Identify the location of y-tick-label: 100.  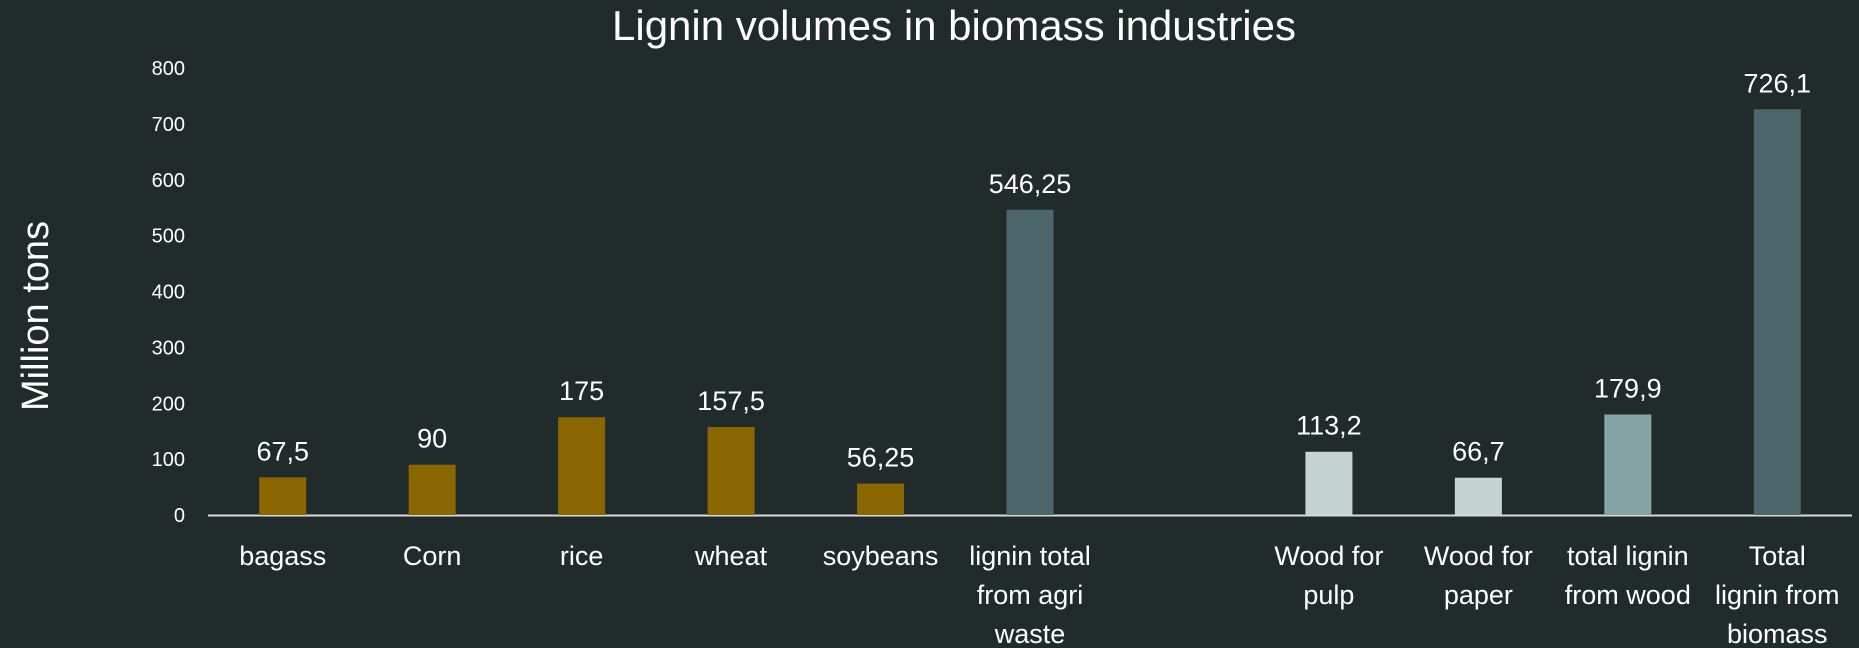
(168, 460).